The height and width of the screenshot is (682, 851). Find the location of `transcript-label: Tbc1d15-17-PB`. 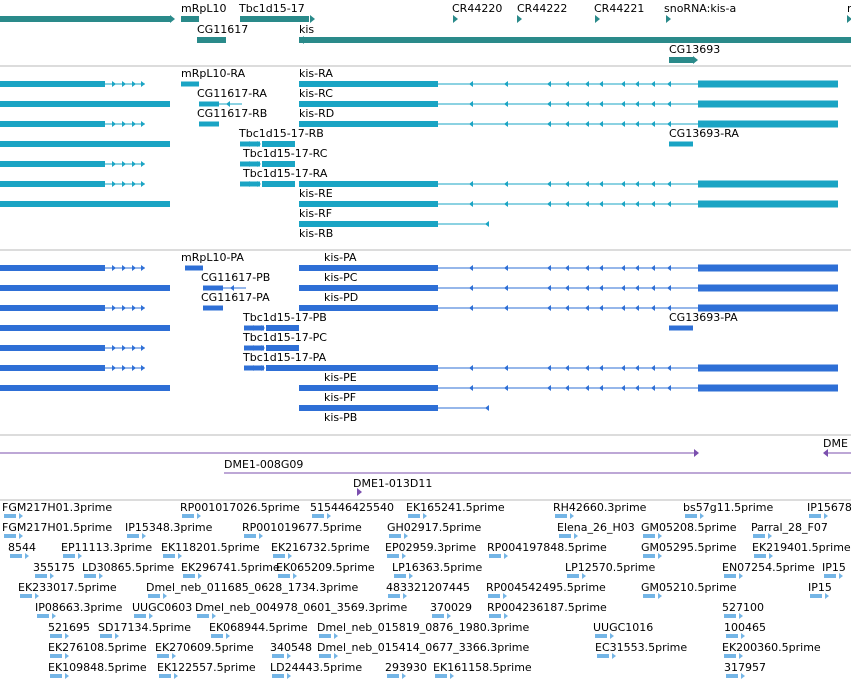

transcript-label: Tbc1d15-17-PB is located at coordinates (284, 317).